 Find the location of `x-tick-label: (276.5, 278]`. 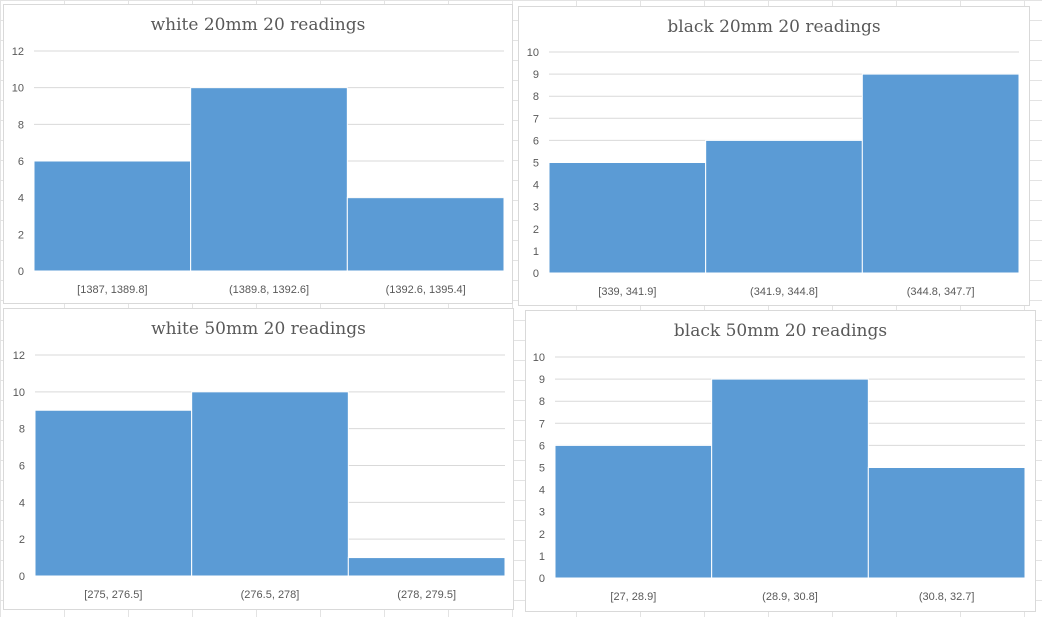

x-tick-label: (276.5, 278] is located at coordinates (270, 595).